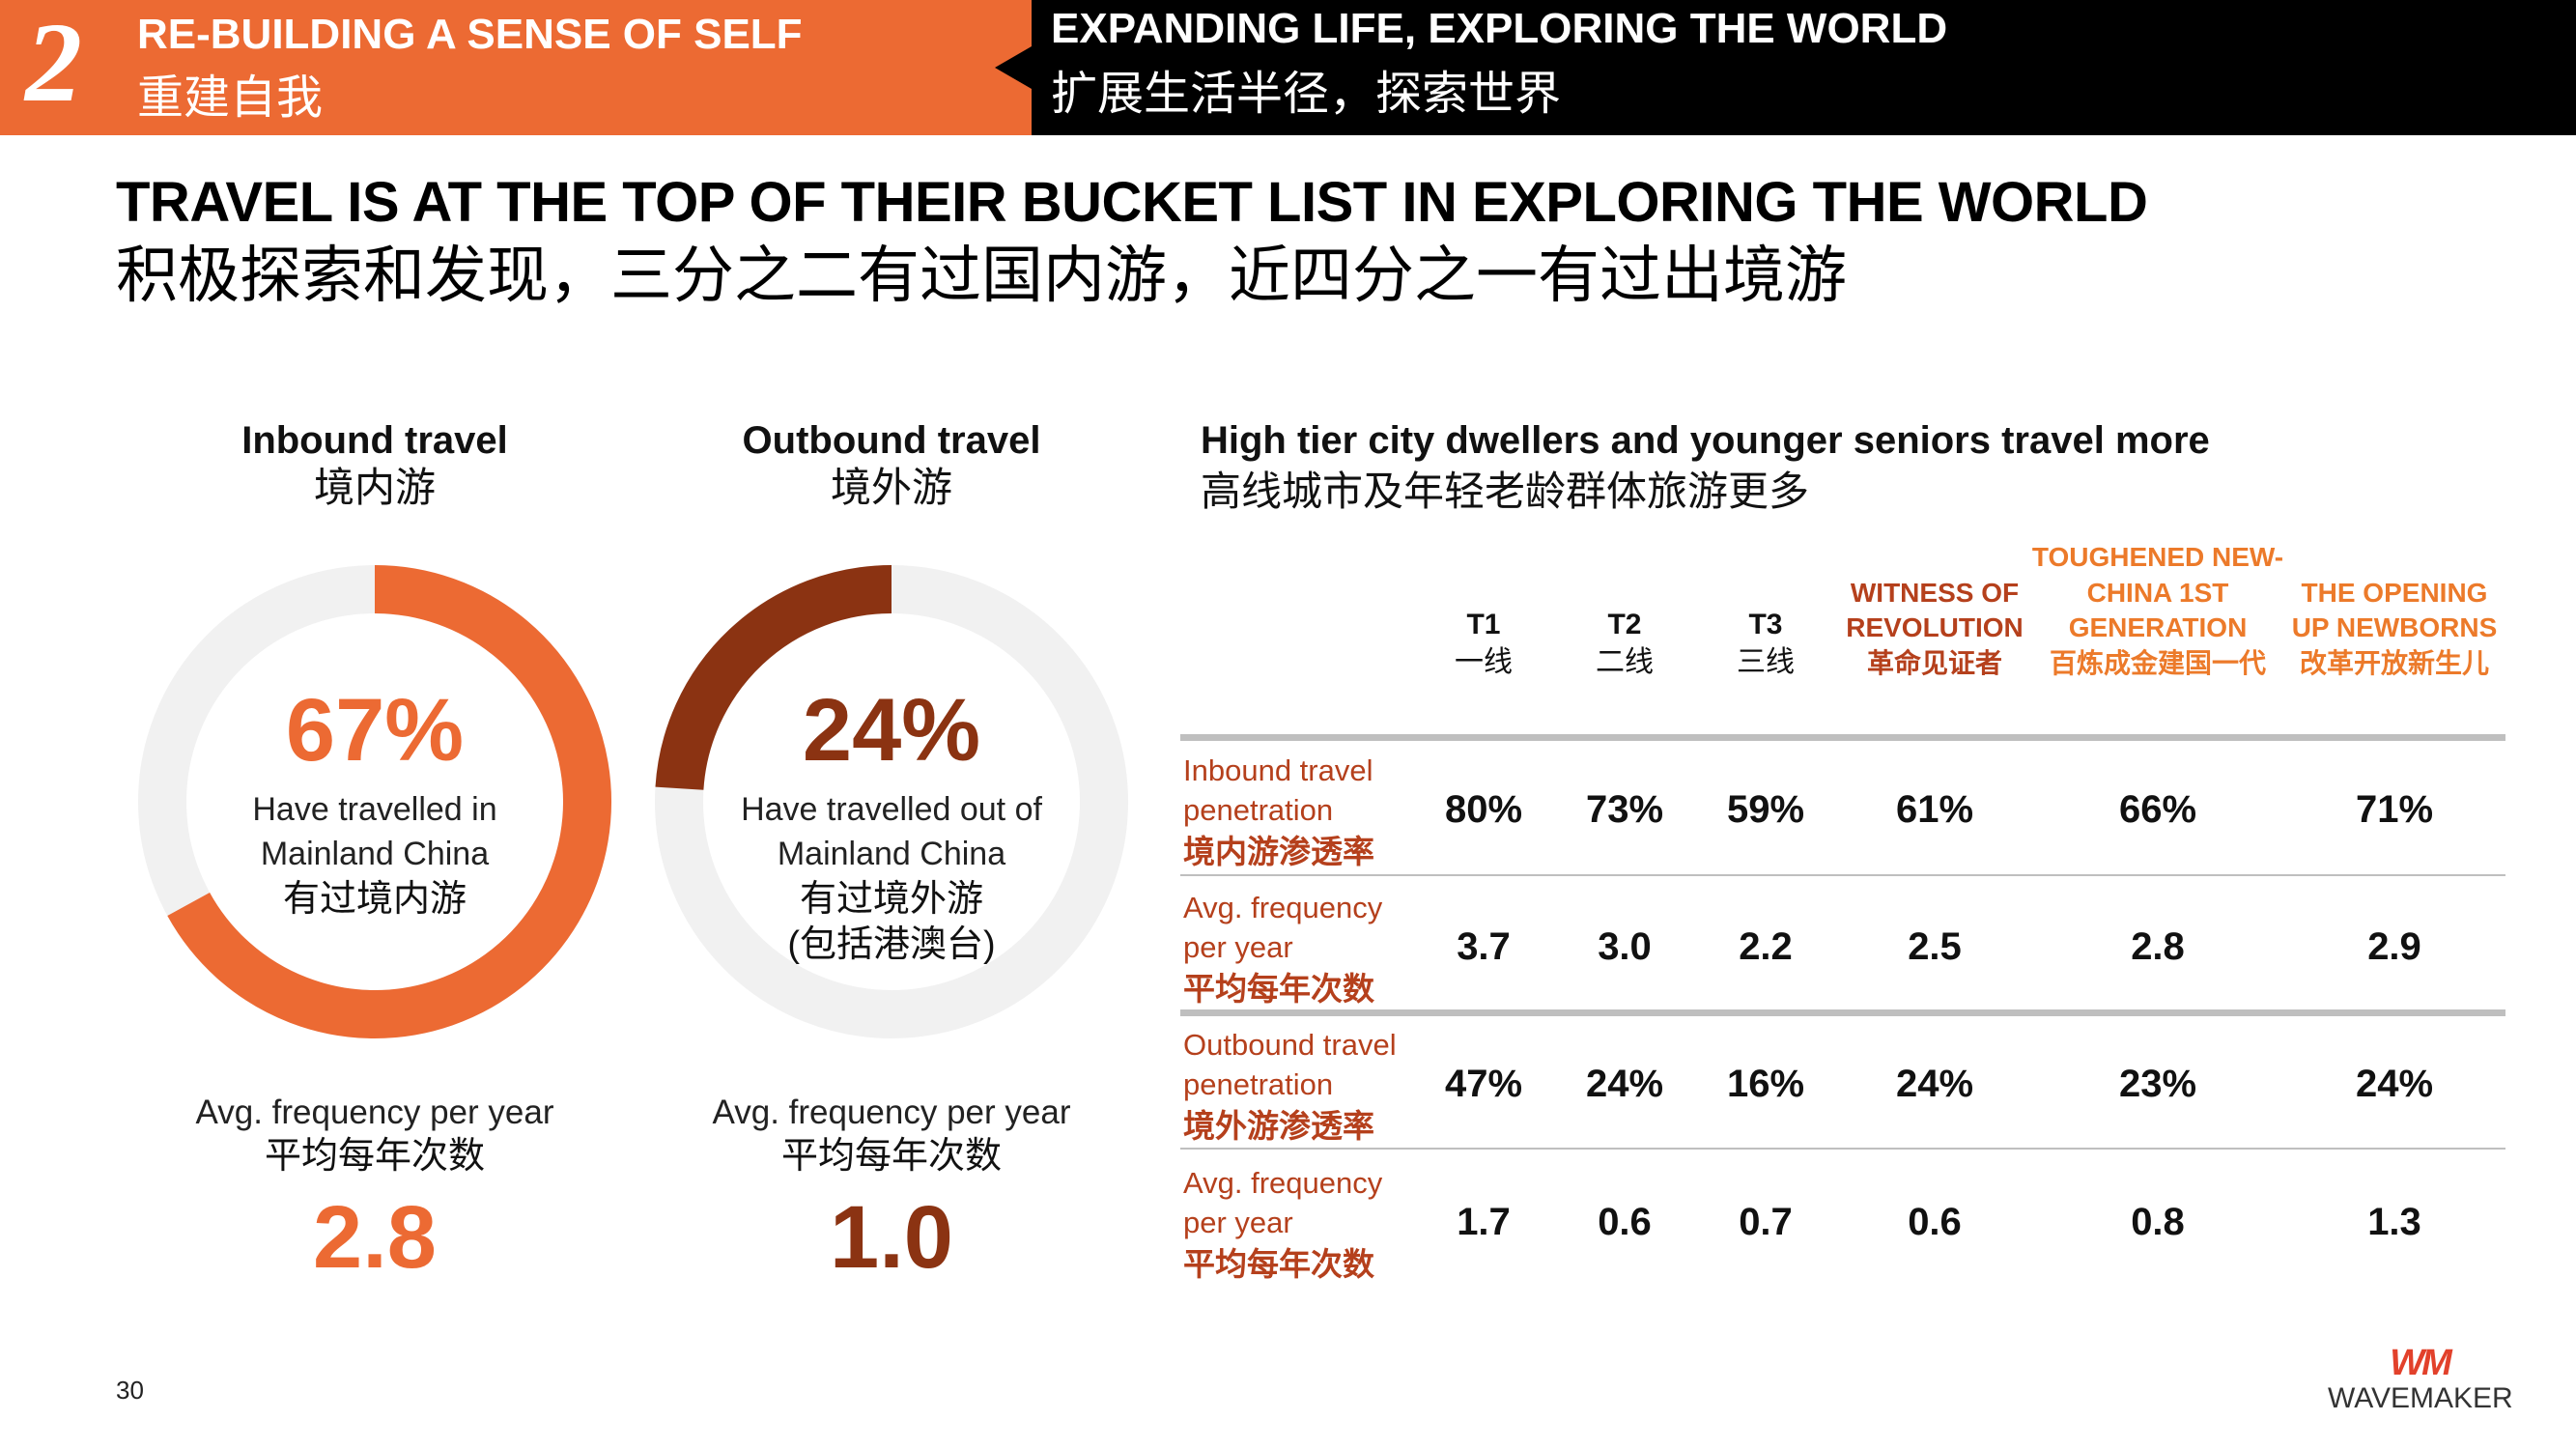  What do you see at coordinates (230, 98) in the screenshot?
I see `section-title-zh: 重建自我` at bounding box center [230, 98].